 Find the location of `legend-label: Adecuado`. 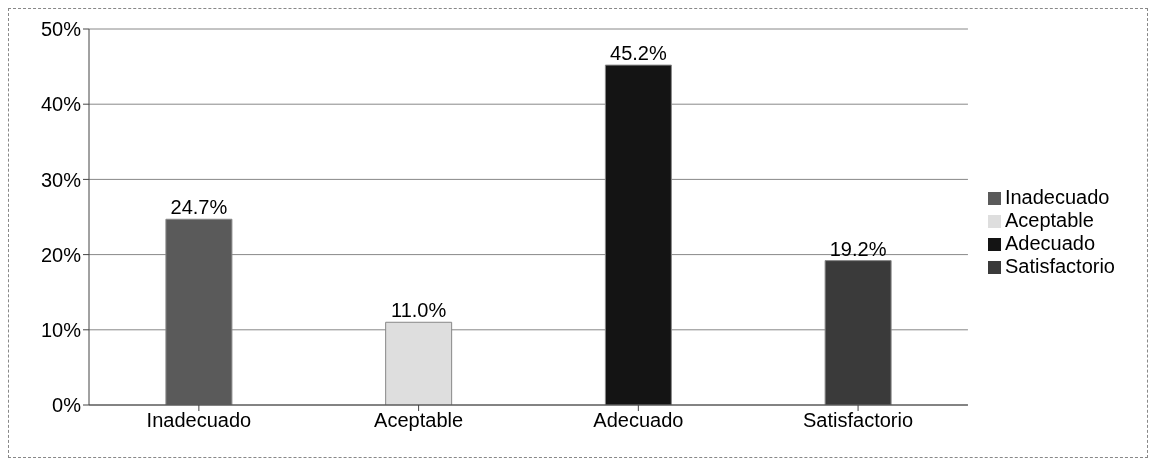

legend-label: Adecuado is located at coordinates (1050, 243).